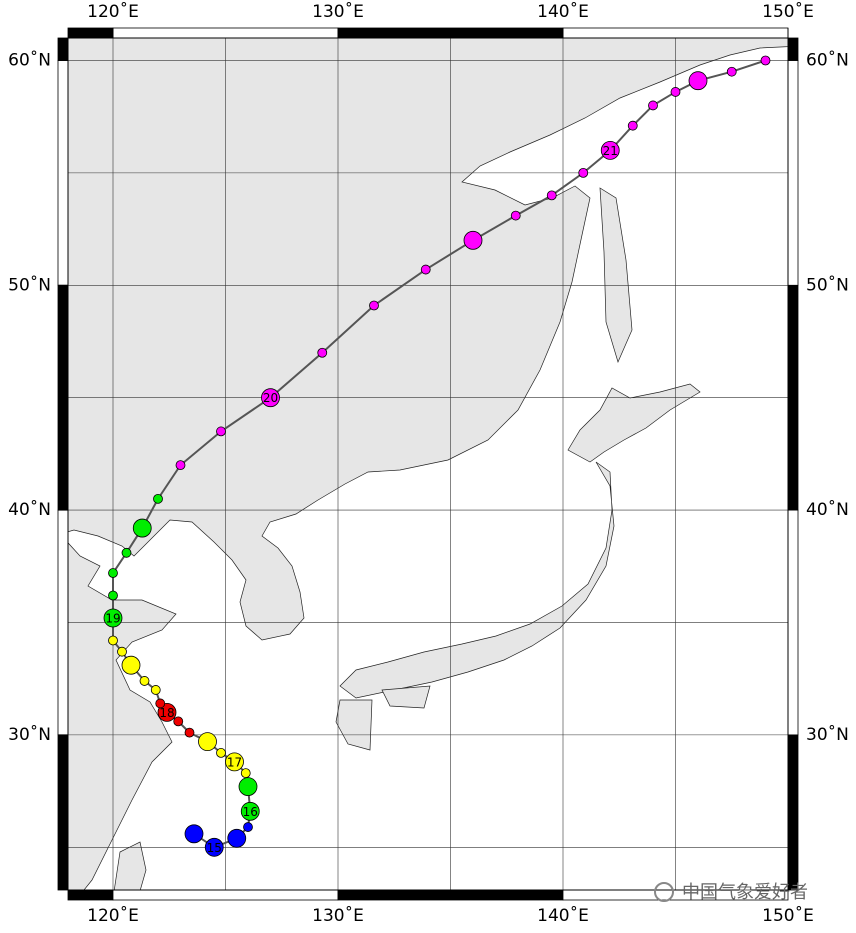 The width and height of the screenshot is (856, 933). Describe the element at coordinates (354, 725) in the screenshot. I see `kyushu` at that location.